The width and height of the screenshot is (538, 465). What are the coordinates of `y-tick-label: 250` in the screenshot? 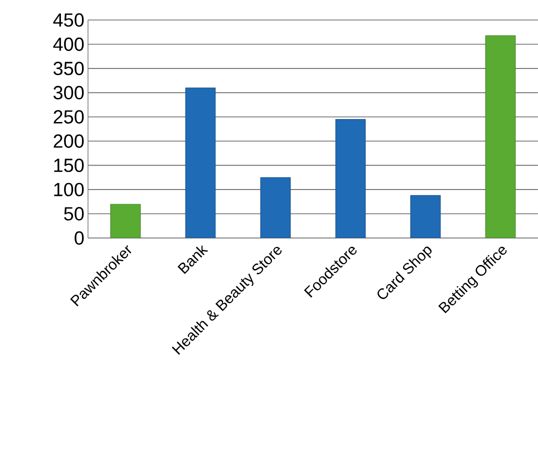 It's located at (69, 117).